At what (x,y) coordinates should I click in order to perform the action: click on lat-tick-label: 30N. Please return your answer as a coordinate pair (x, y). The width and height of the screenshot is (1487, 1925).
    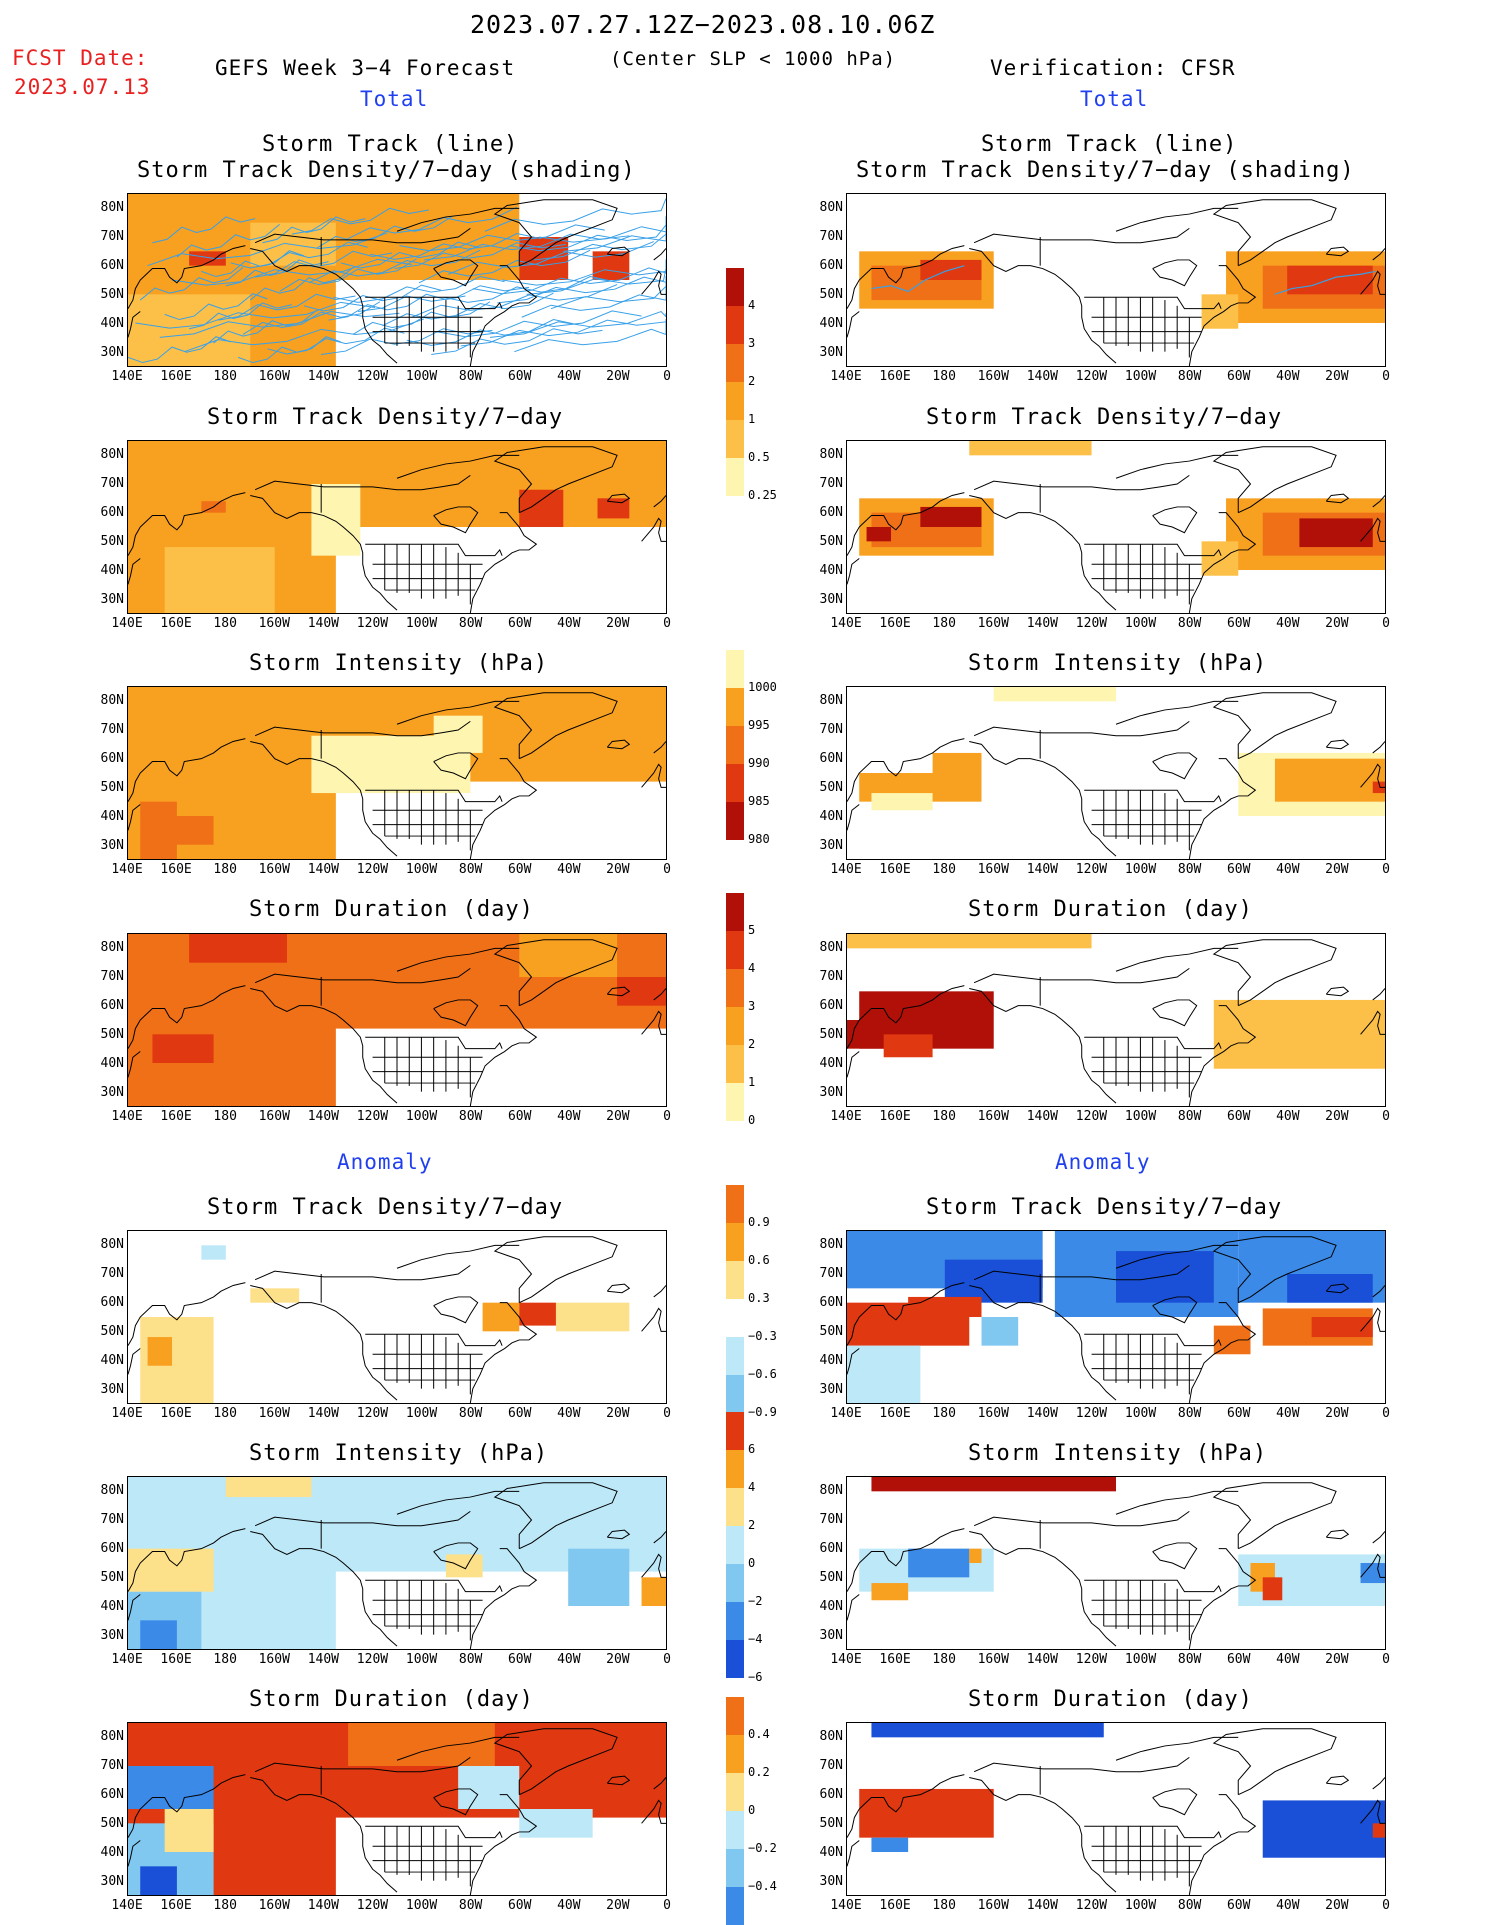
    Looking at the image, I should click on (831, 1389).